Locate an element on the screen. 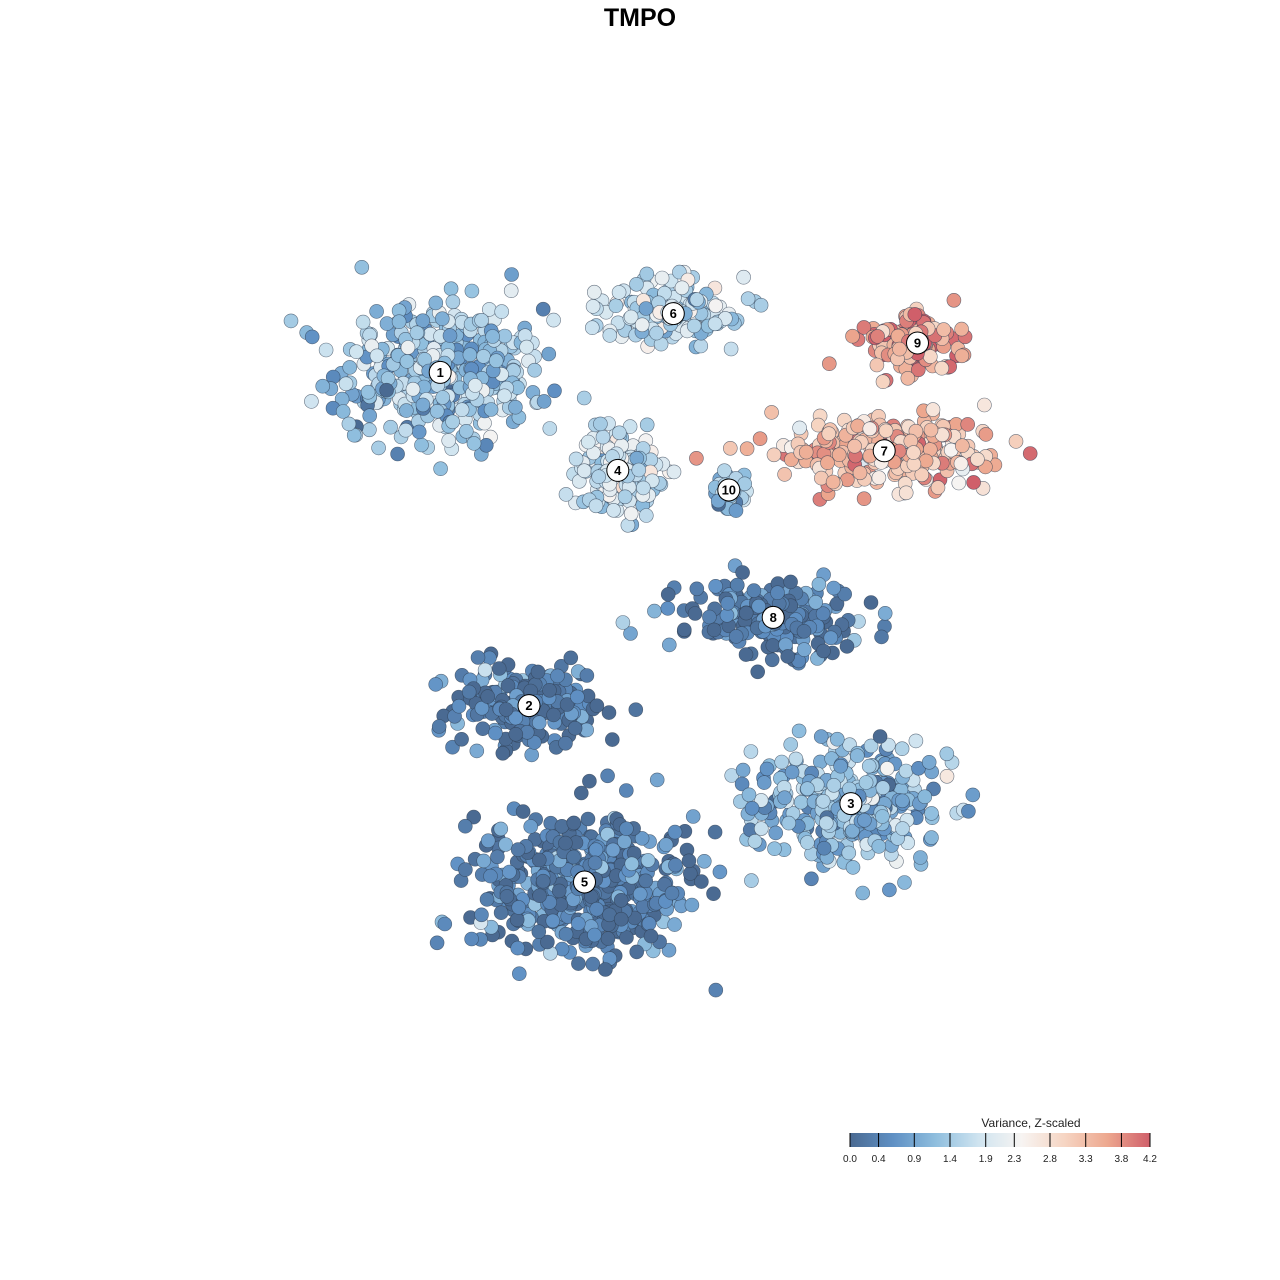 Image resolution: width=1280 pixels, height=1280 pixels. cluster-label-10: 10 is located at coordinates (729, 490).